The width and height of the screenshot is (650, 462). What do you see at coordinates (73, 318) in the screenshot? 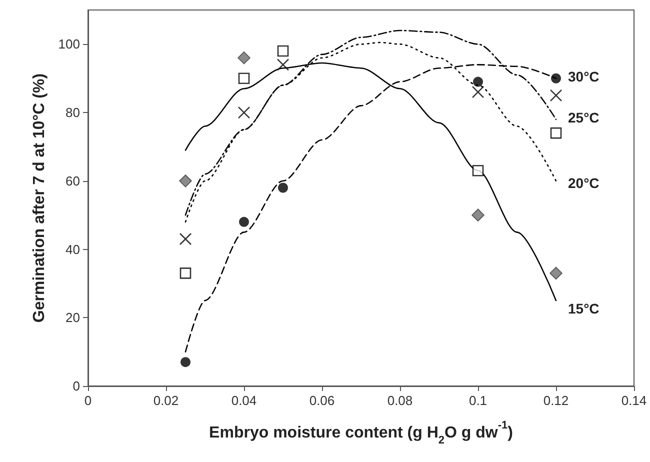
I see `y-tick-label: 20` at bounding box center [73, 318].